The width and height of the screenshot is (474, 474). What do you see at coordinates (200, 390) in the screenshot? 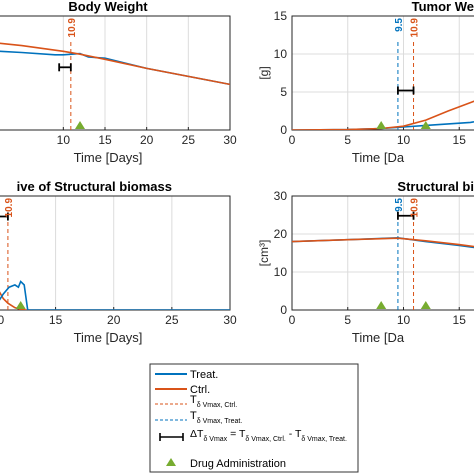
I see `legend-ctrl-label: Ctrl.` at bounding box center [200, 390].